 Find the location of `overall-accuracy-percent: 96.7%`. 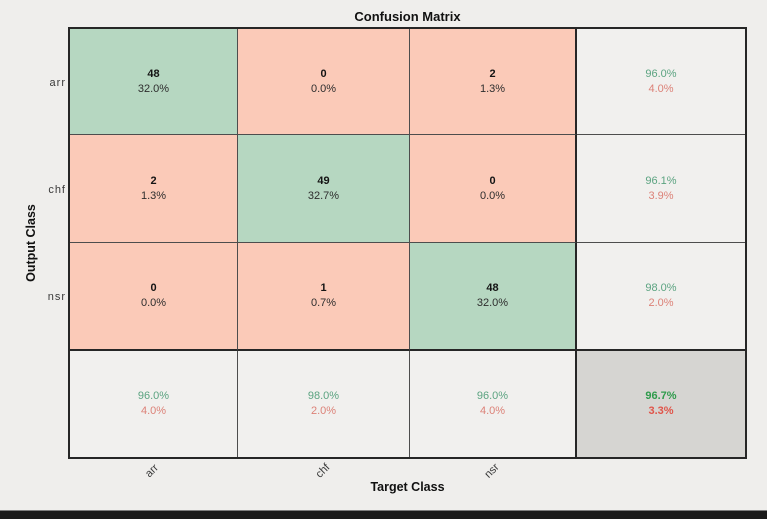

overall-accuracy-percent: 96.7% is located at coordinates (661, 396).